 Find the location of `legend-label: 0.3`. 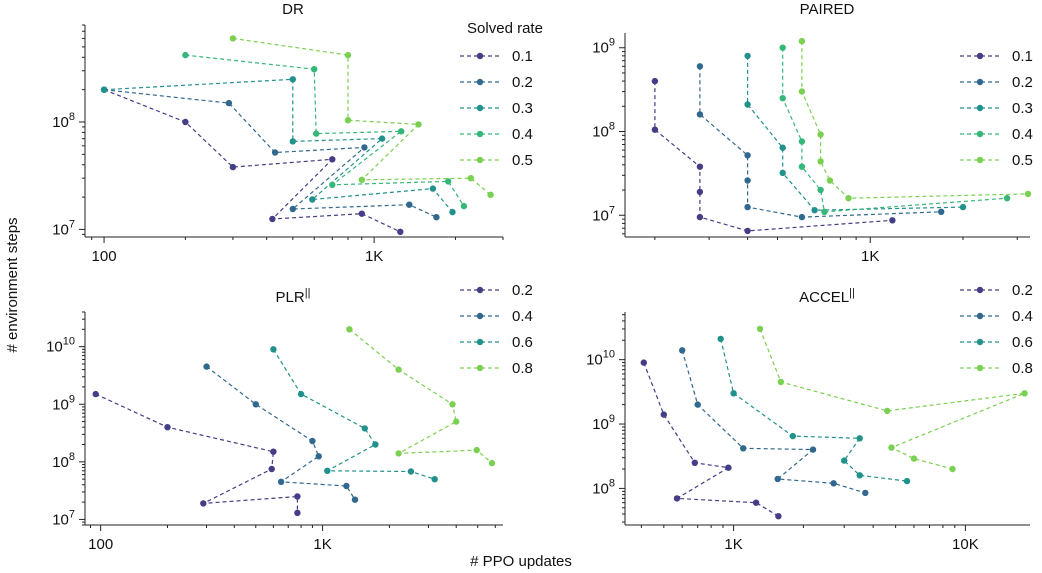

legend-label: 0.3 is located at coordinates (522, 108).